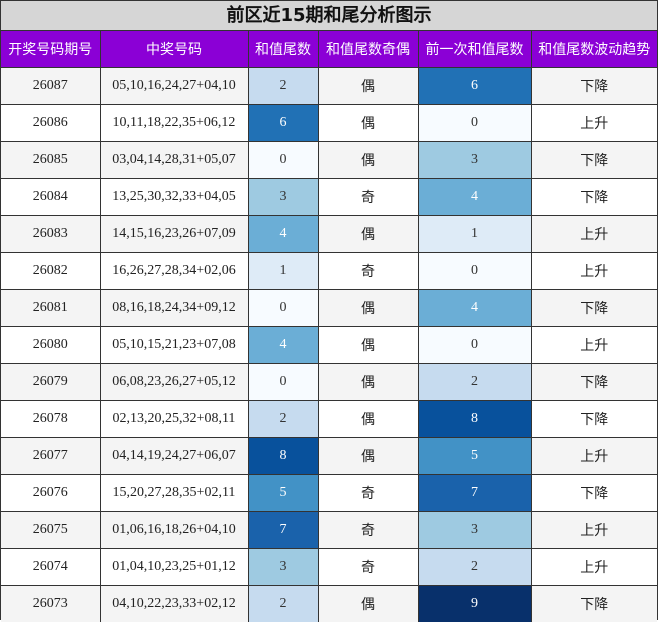 The height and width of the screenshot is (622, 658). What do you see at coordinates (50, 493) in the screenshot?
I see `cell-issue: 26076` at bounding box center [50, 493].